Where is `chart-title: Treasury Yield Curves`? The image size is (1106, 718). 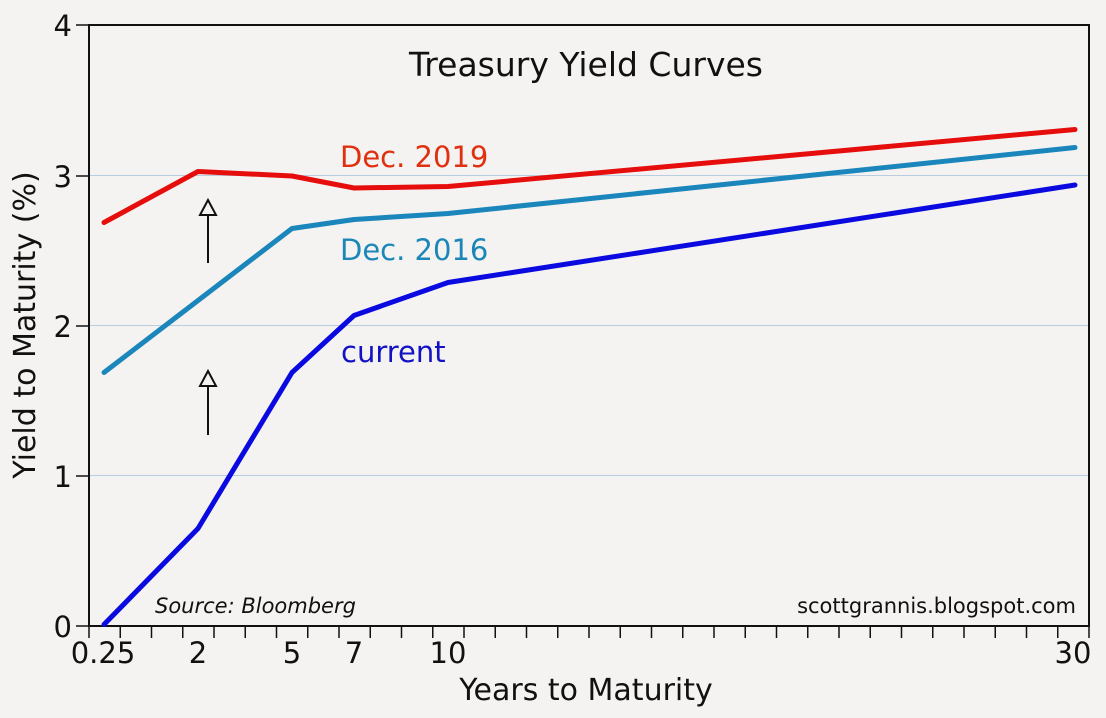 chart-title: Treasury Yield Curves is located at coordinates (585, 64).